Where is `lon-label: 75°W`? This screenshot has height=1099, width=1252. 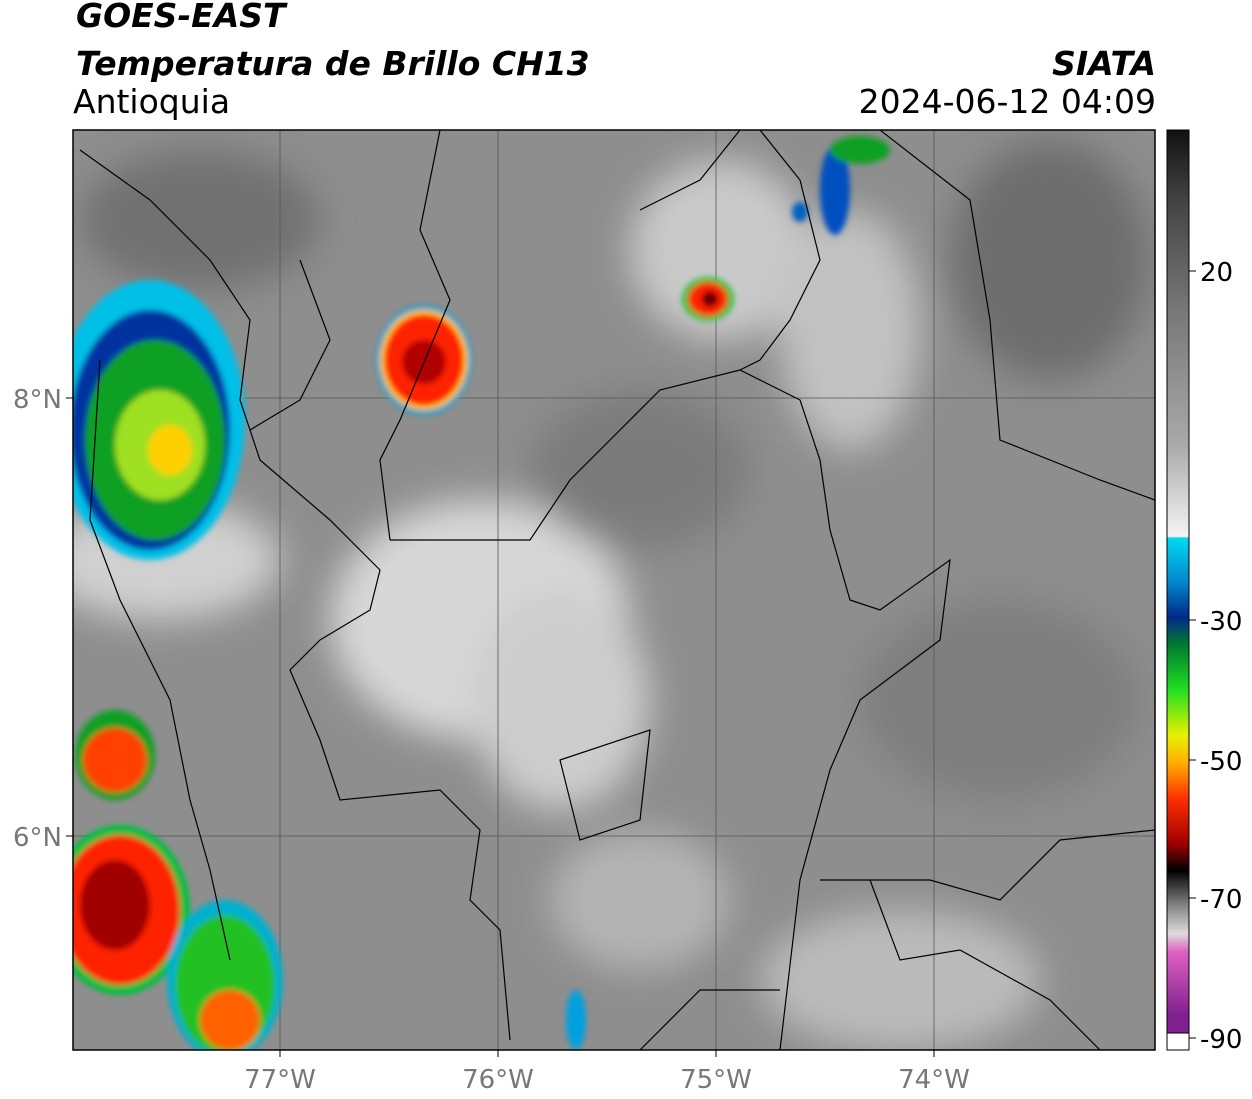
lon-label: 75°W is located at coordinates (716, 1080).